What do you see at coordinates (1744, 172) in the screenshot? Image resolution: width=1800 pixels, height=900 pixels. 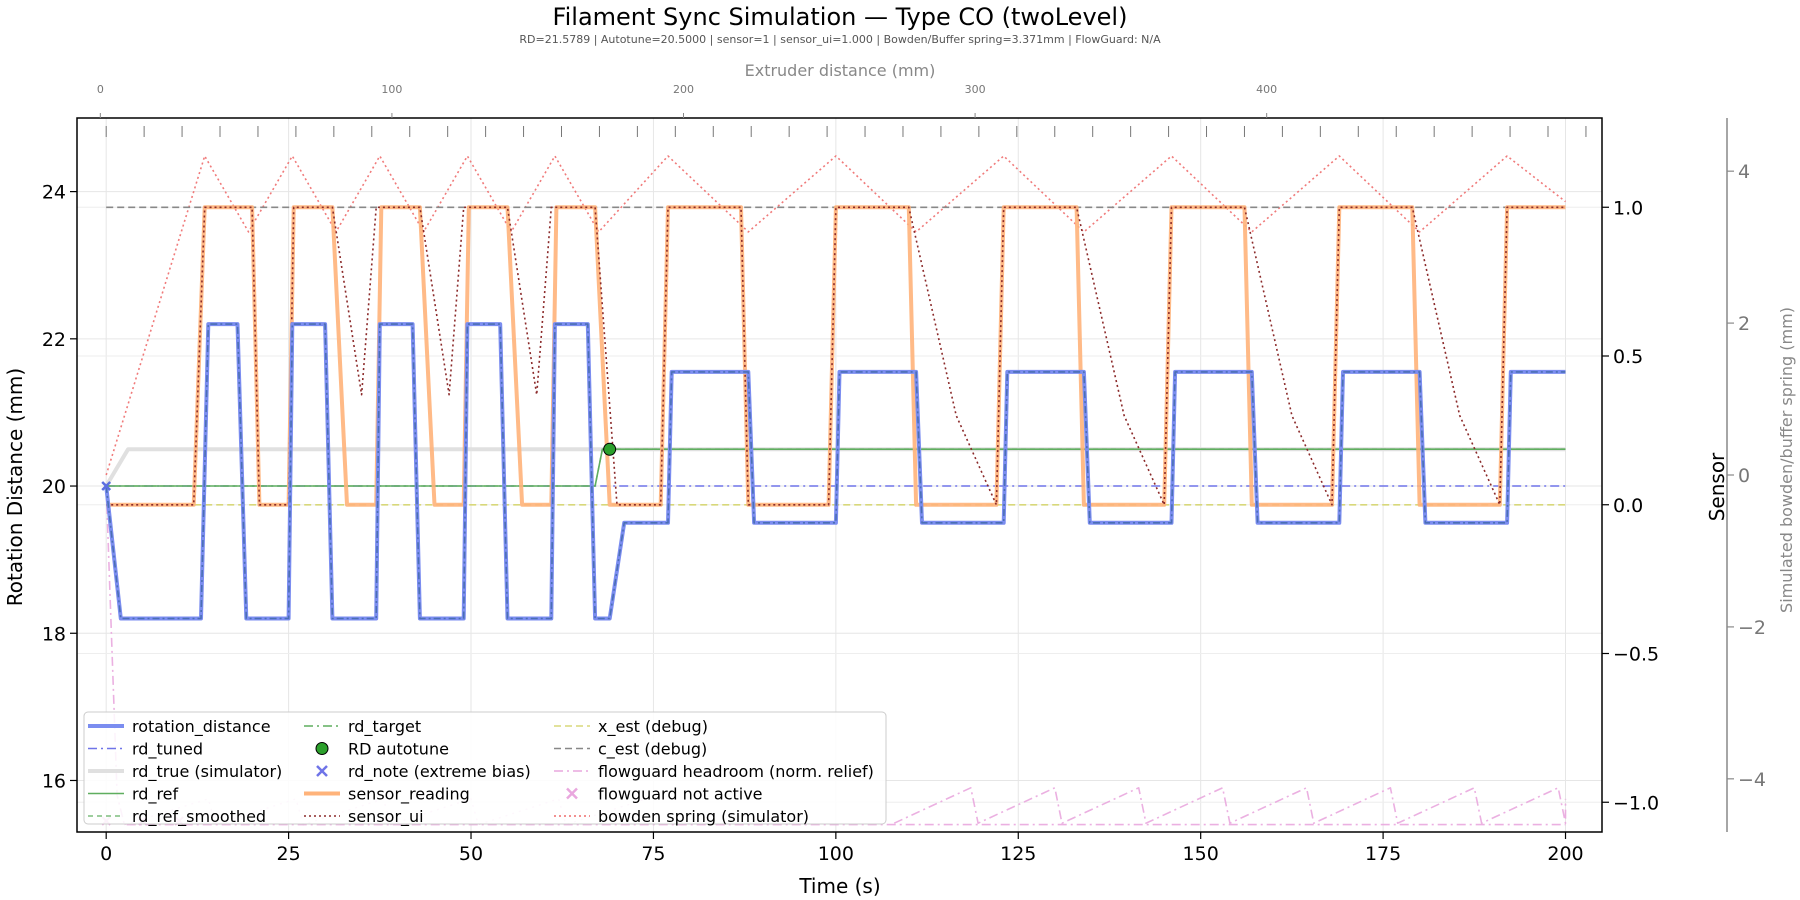 I see `spring-tick-label: 4` at bounding box center [1744, 172].